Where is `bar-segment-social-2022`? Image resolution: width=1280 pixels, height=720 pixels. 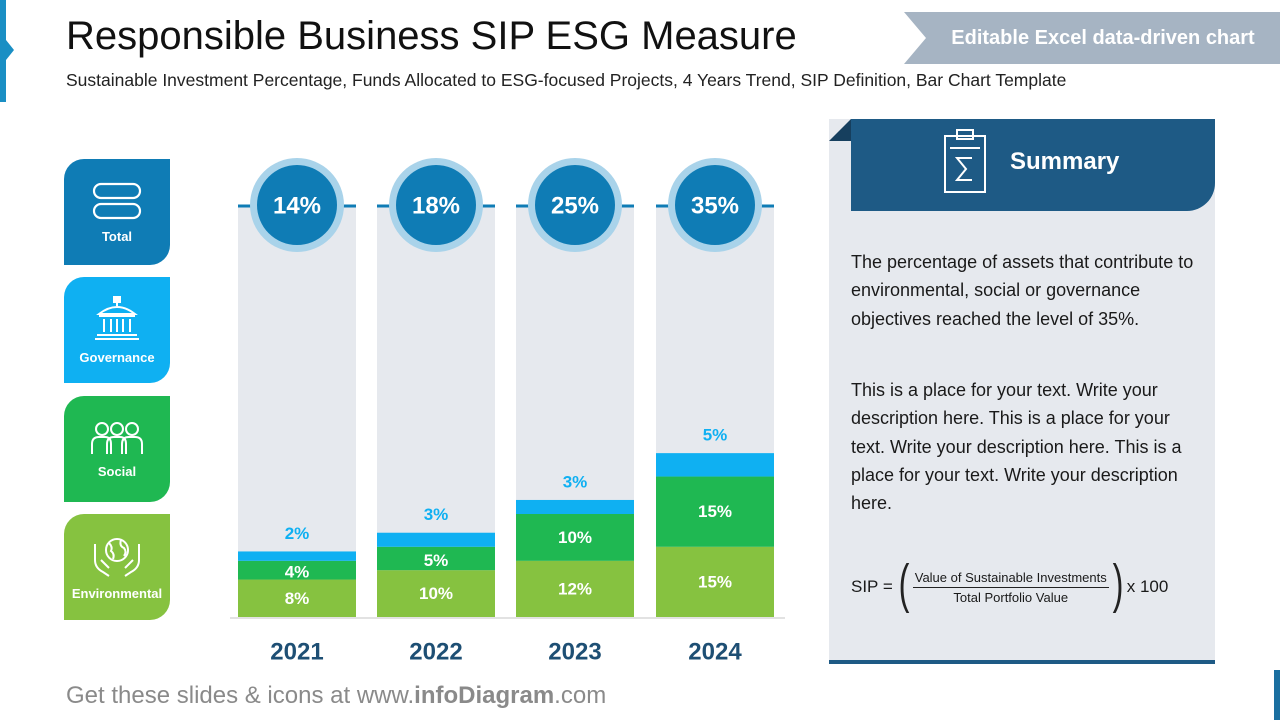 bar-segment-social-2022 is located at coordinates (436, 558).